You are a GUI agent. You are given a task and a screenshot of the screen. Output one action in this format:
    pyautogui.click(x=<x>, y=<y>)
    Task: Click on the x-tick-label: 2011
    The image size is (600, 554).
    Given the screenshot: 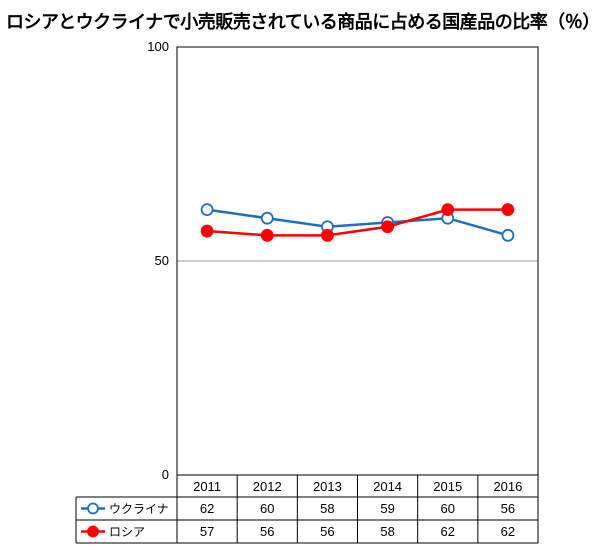 What is the action you would take?
    pyautogui.click(x=207, y=486)
    